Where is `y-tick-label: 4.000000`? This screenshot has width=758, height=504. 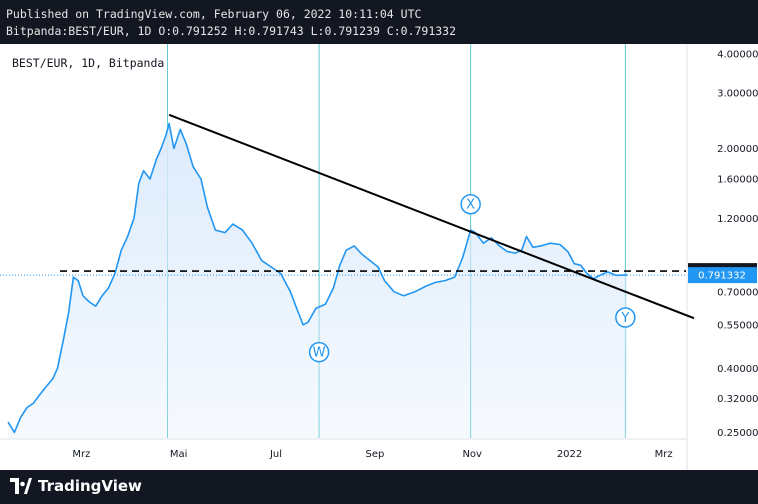 y-tick-label: 4.000000 is located at coordinates (737, 54).